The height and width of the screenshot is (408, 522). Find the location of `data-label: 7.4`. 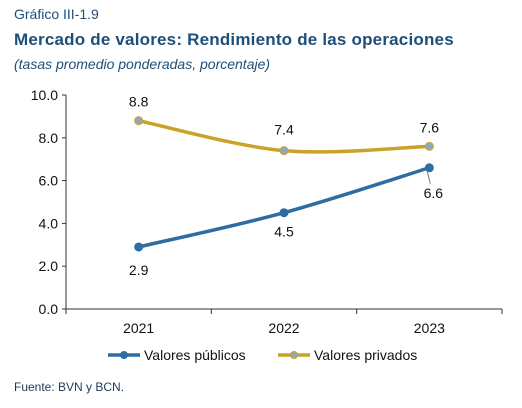

data-label: 7.4 is located at coordinates (284, 130).